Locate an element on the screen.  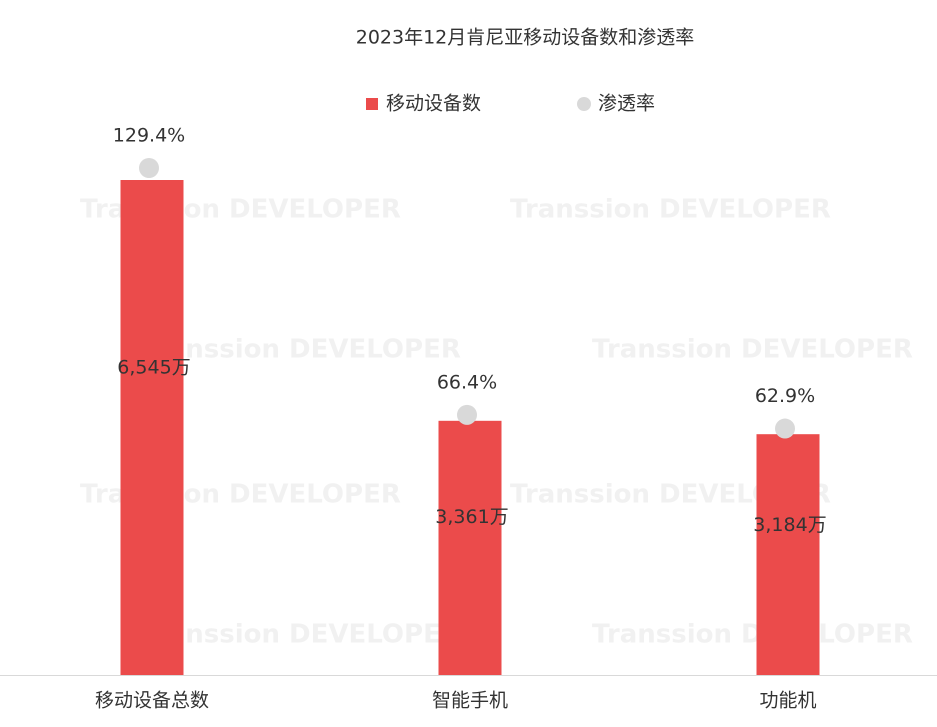
point-label: 66.4% is located at coordinates (467, 382).